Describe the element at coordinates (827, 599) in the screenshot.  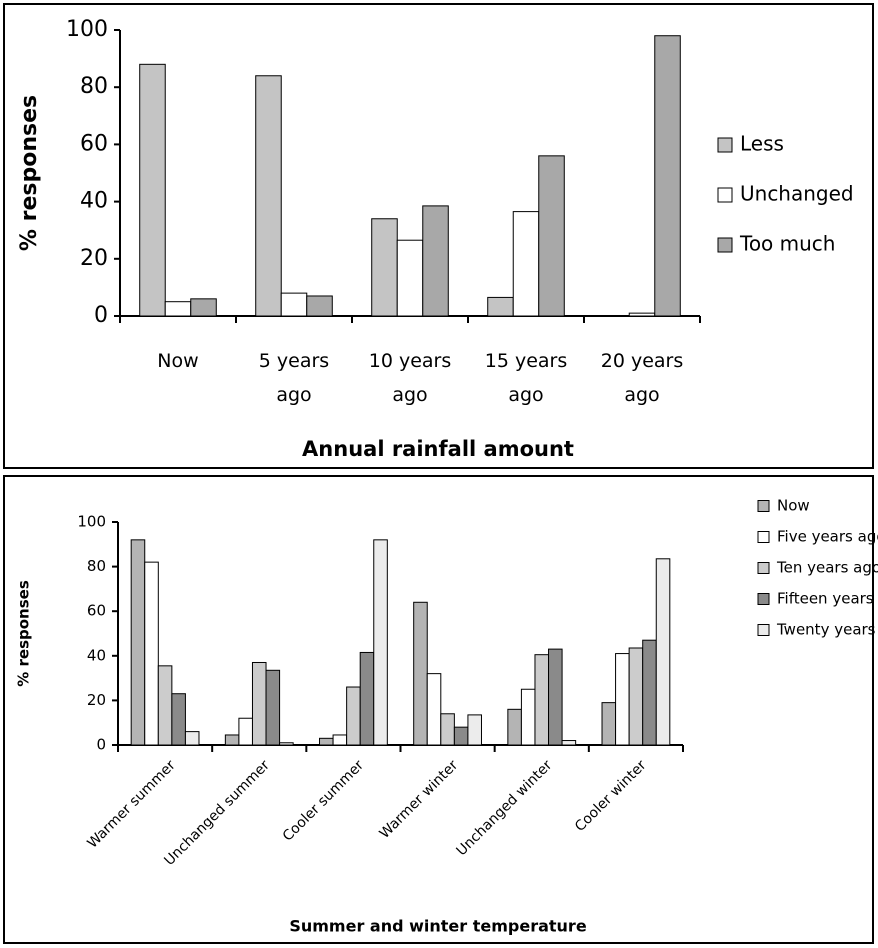
I see `legend-label: Fifteen years ago` at that location.